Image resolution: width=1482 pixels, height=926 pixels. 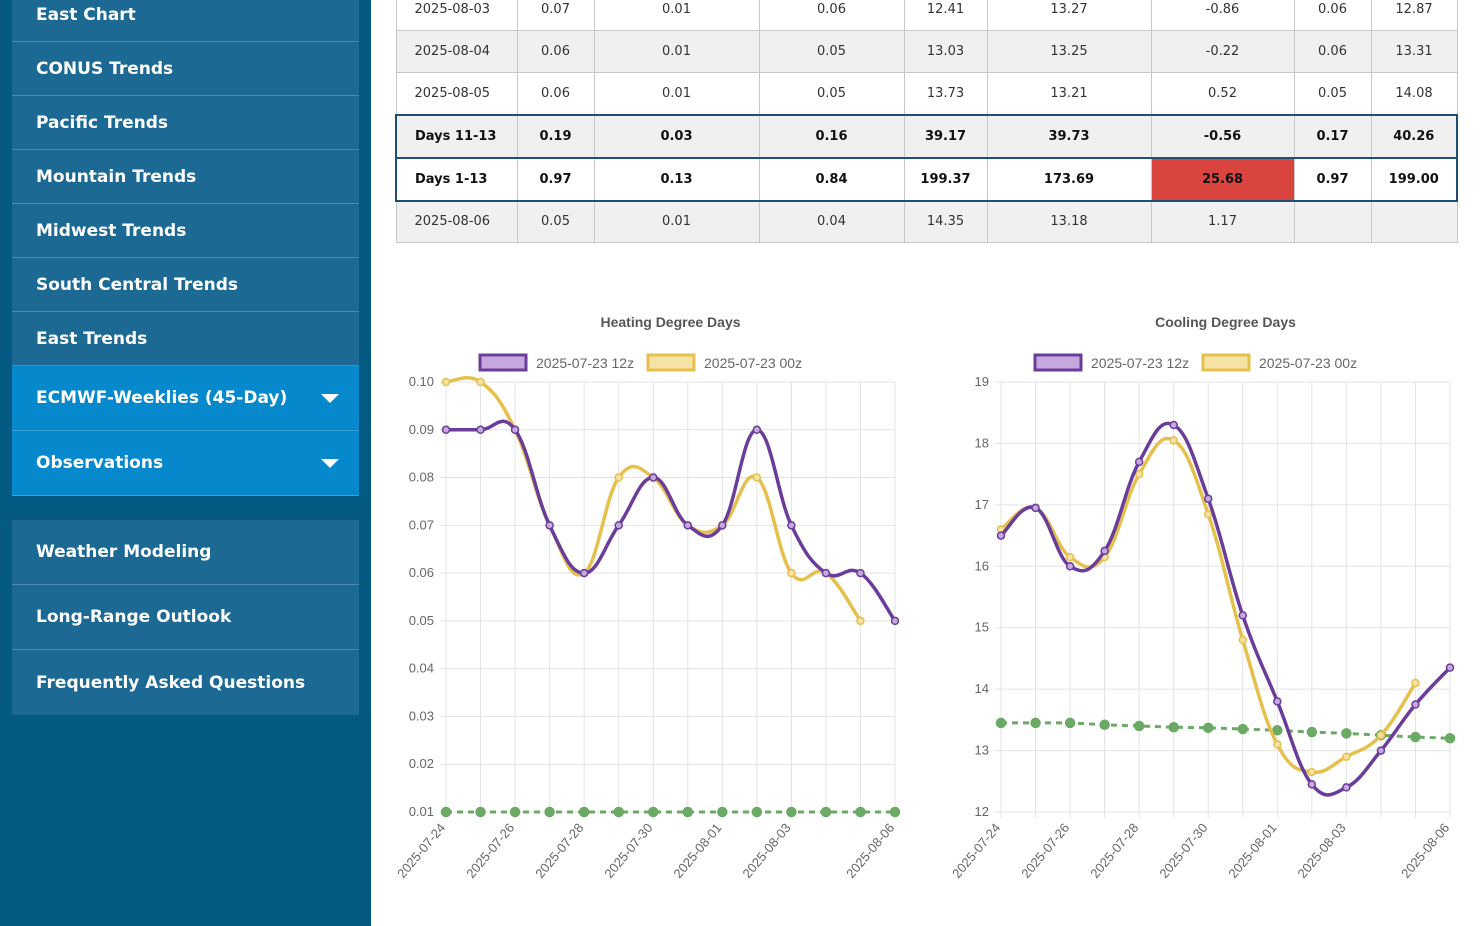 I want to click on nav-item-ecmwf-weeklies: ECMWF-Weeklies (45-Day), so click(x=185, y=398).